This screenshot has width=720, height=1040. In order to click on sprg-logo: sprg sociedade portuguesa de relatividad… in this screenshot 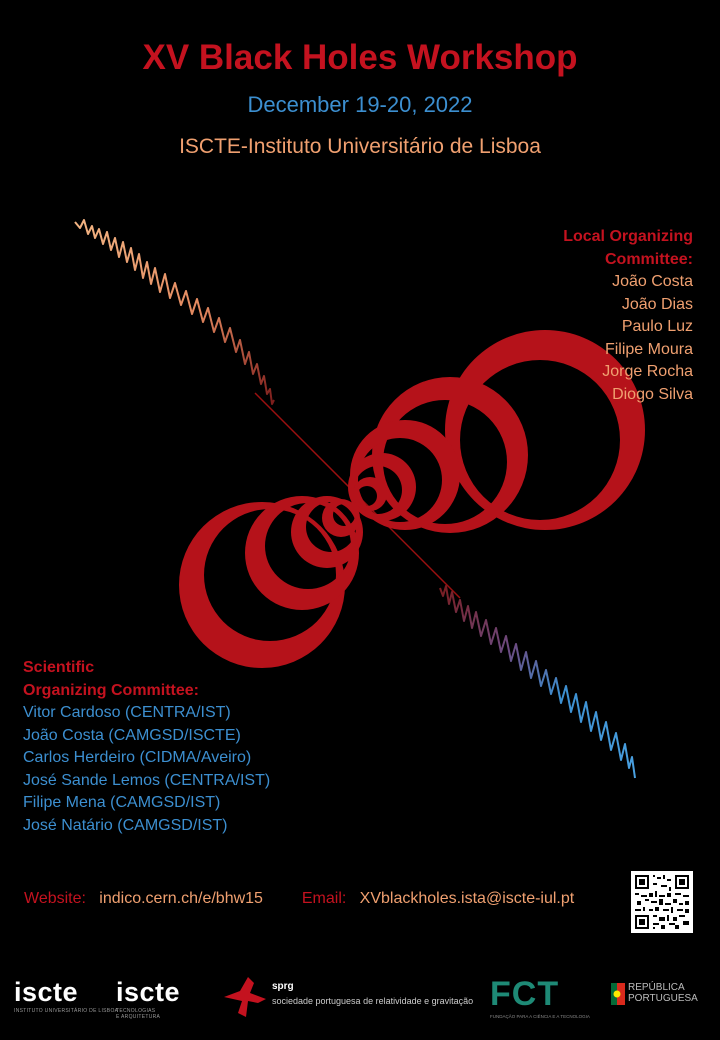, I will do `click(373, 993)`.